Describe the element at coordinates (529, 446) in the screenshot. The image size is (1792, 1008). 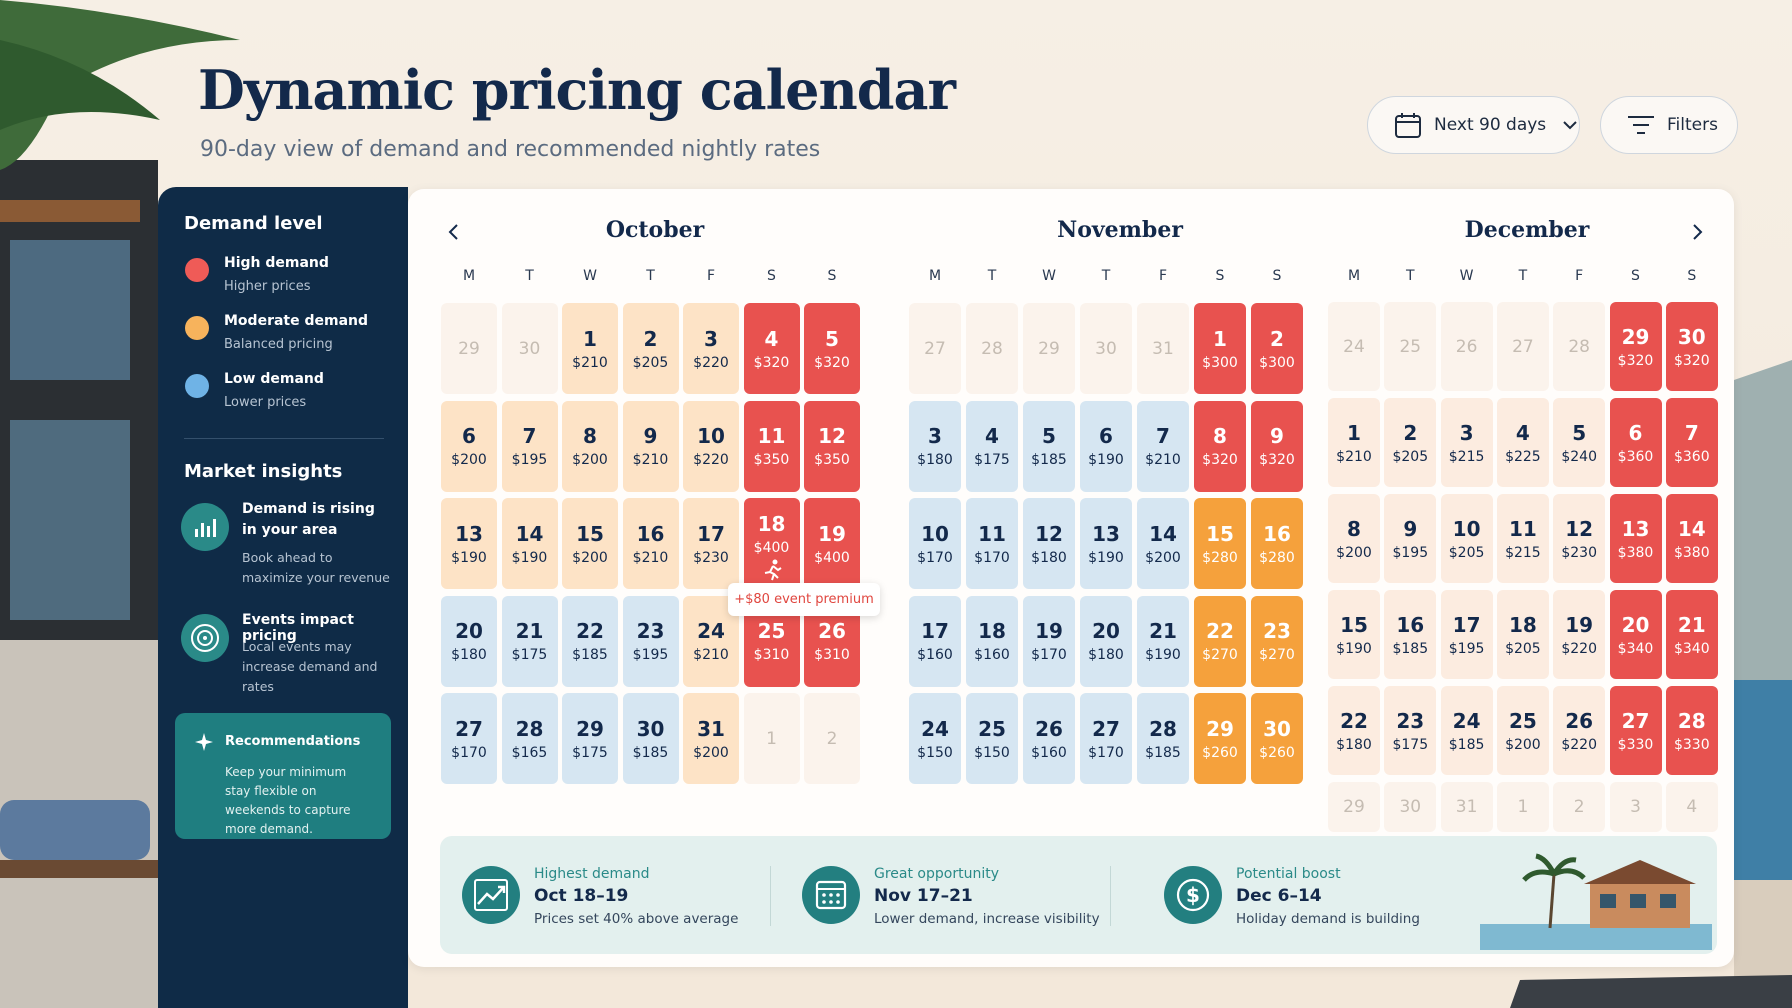
I see `day-cell: 7 $195` at that location.